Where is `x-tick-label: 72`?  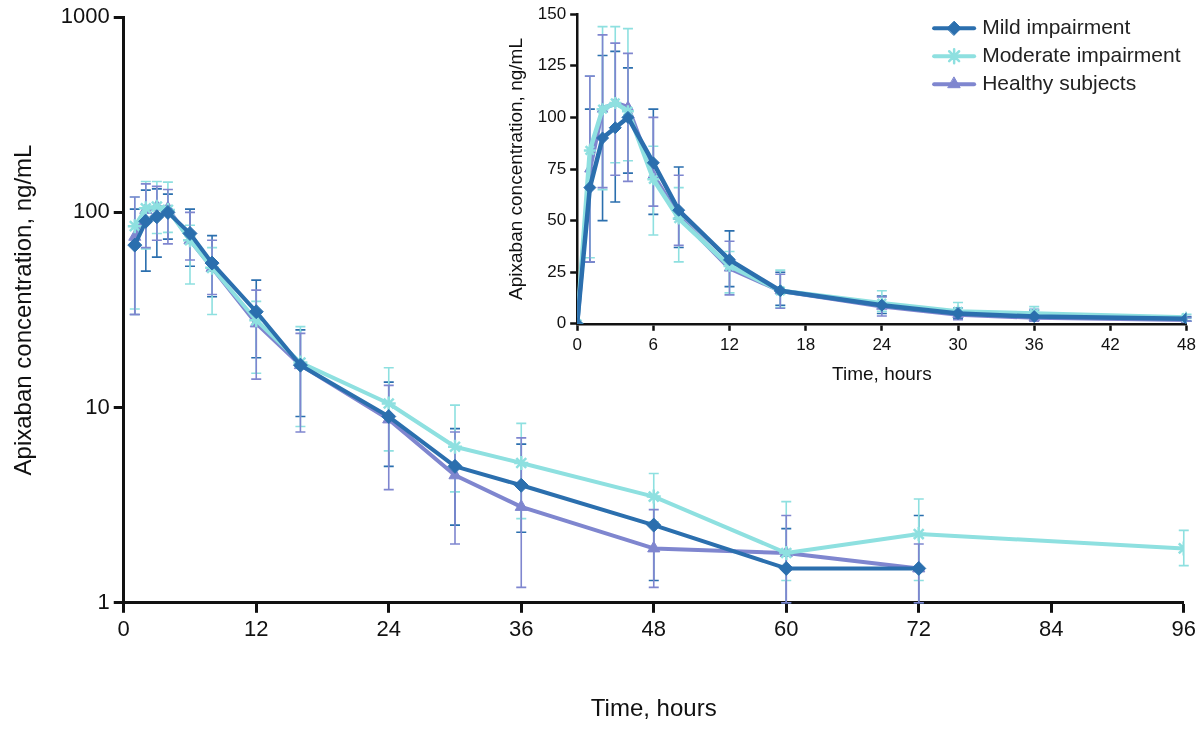
x-tick-label: 72 is located at coordinates (918, 629).